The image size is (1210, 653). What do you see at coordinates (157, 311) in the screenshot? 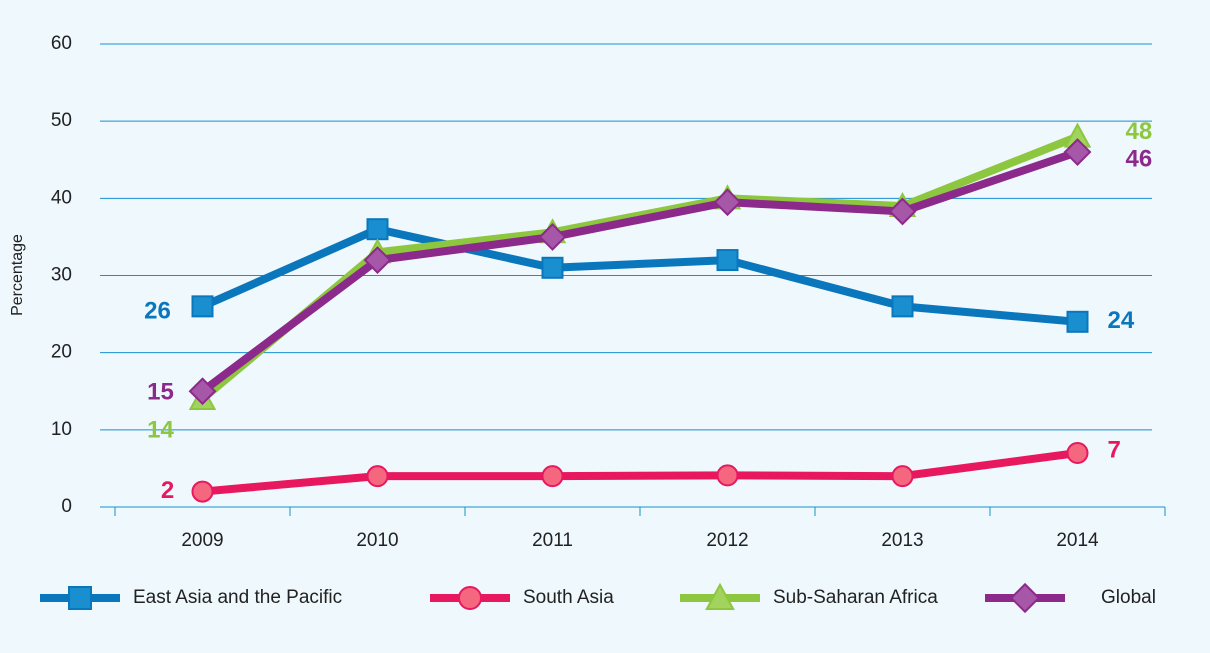
I see `data-label: 26` at bounding box center [157, 311].